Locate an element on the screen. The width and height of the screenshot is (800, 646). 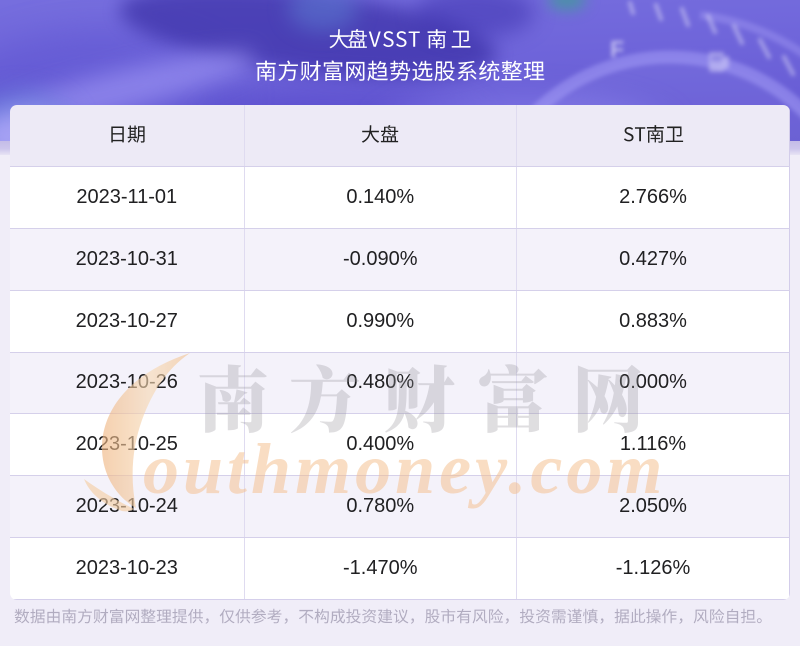
svg-text: F is located at coordinates (617, 49).